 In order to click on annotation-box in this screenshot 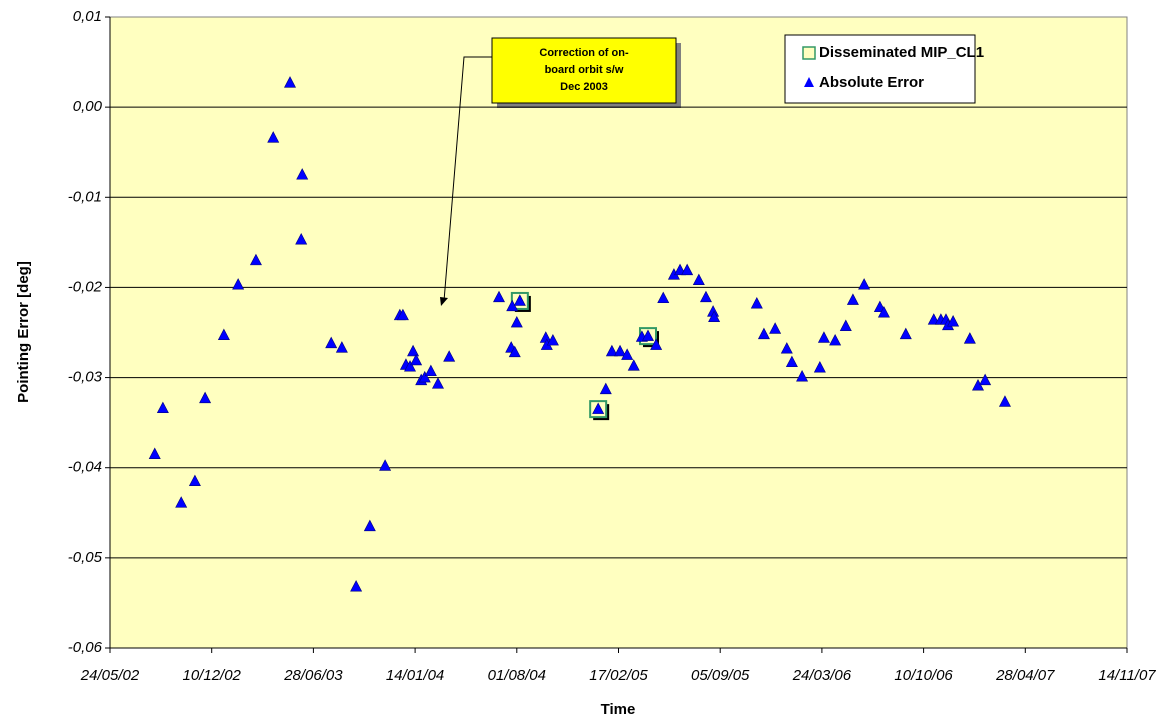, I will do `click(584, 70)`.